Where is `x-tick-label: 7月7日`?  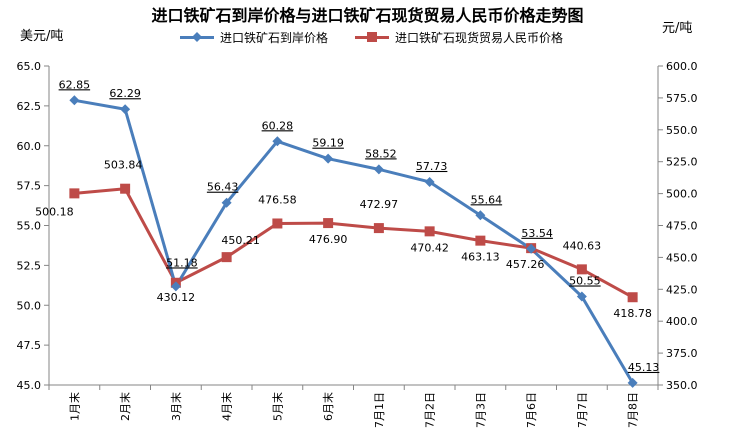 x-tick-label: 7月7日 is located at coordinates (582, 410).